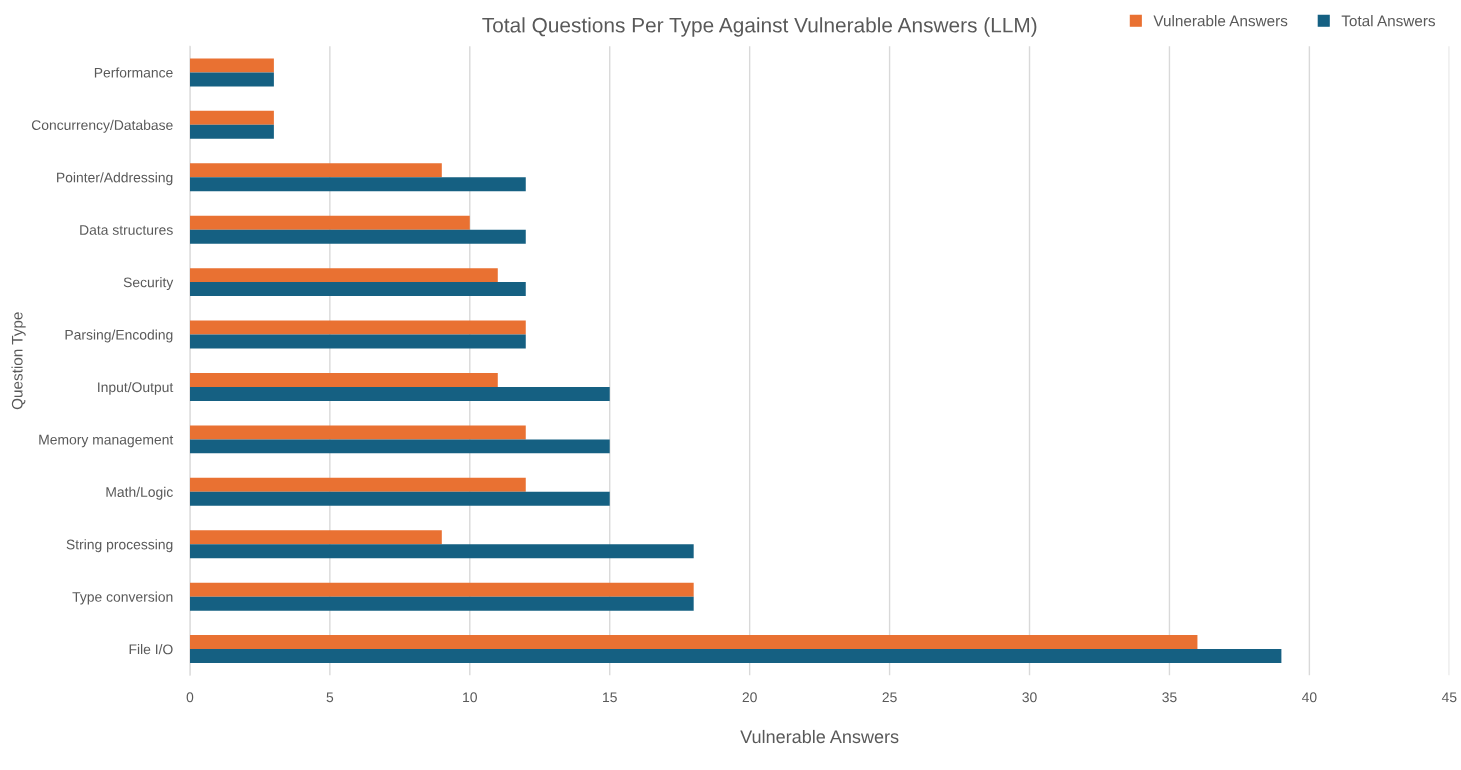 Image resolution: width=1461 pixels, height=770 pixels. I want to click on y-tick-label: Security, so click(148, 284).